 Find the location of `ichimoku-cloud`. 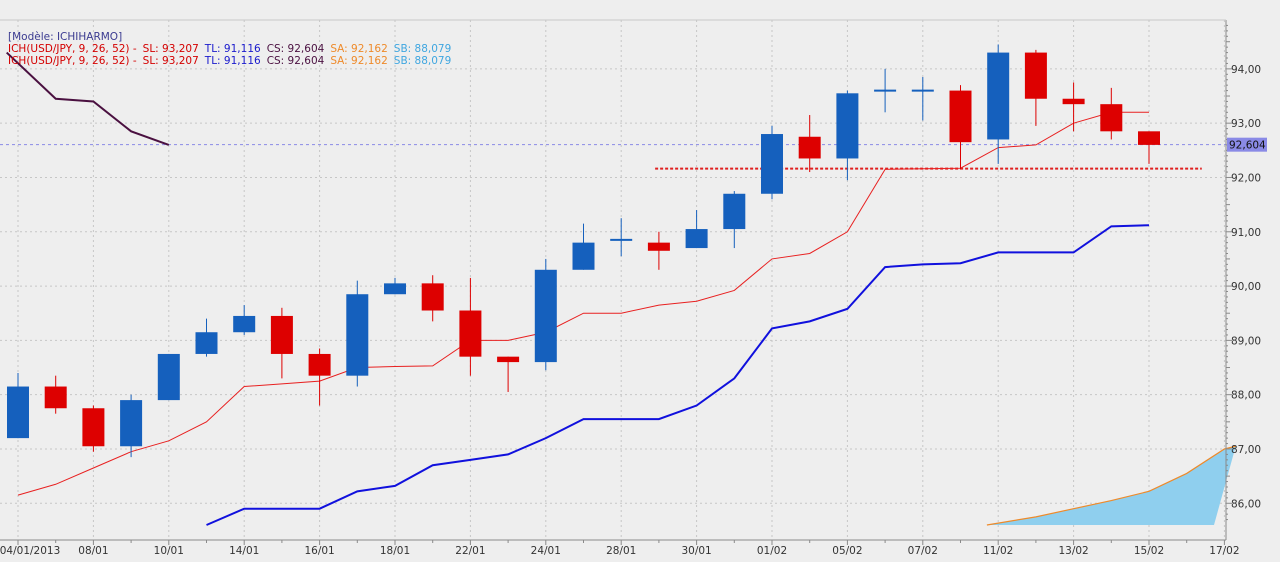

ichimoku-cloud is located at coordinates (1111, 485).